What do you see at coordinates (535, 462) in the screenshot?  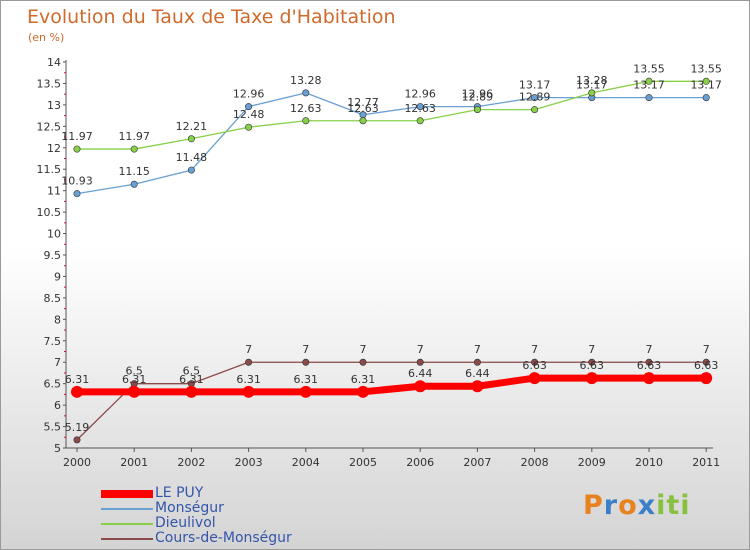 I see `x-tick-label: 2008` at bounding box center [535, 462].